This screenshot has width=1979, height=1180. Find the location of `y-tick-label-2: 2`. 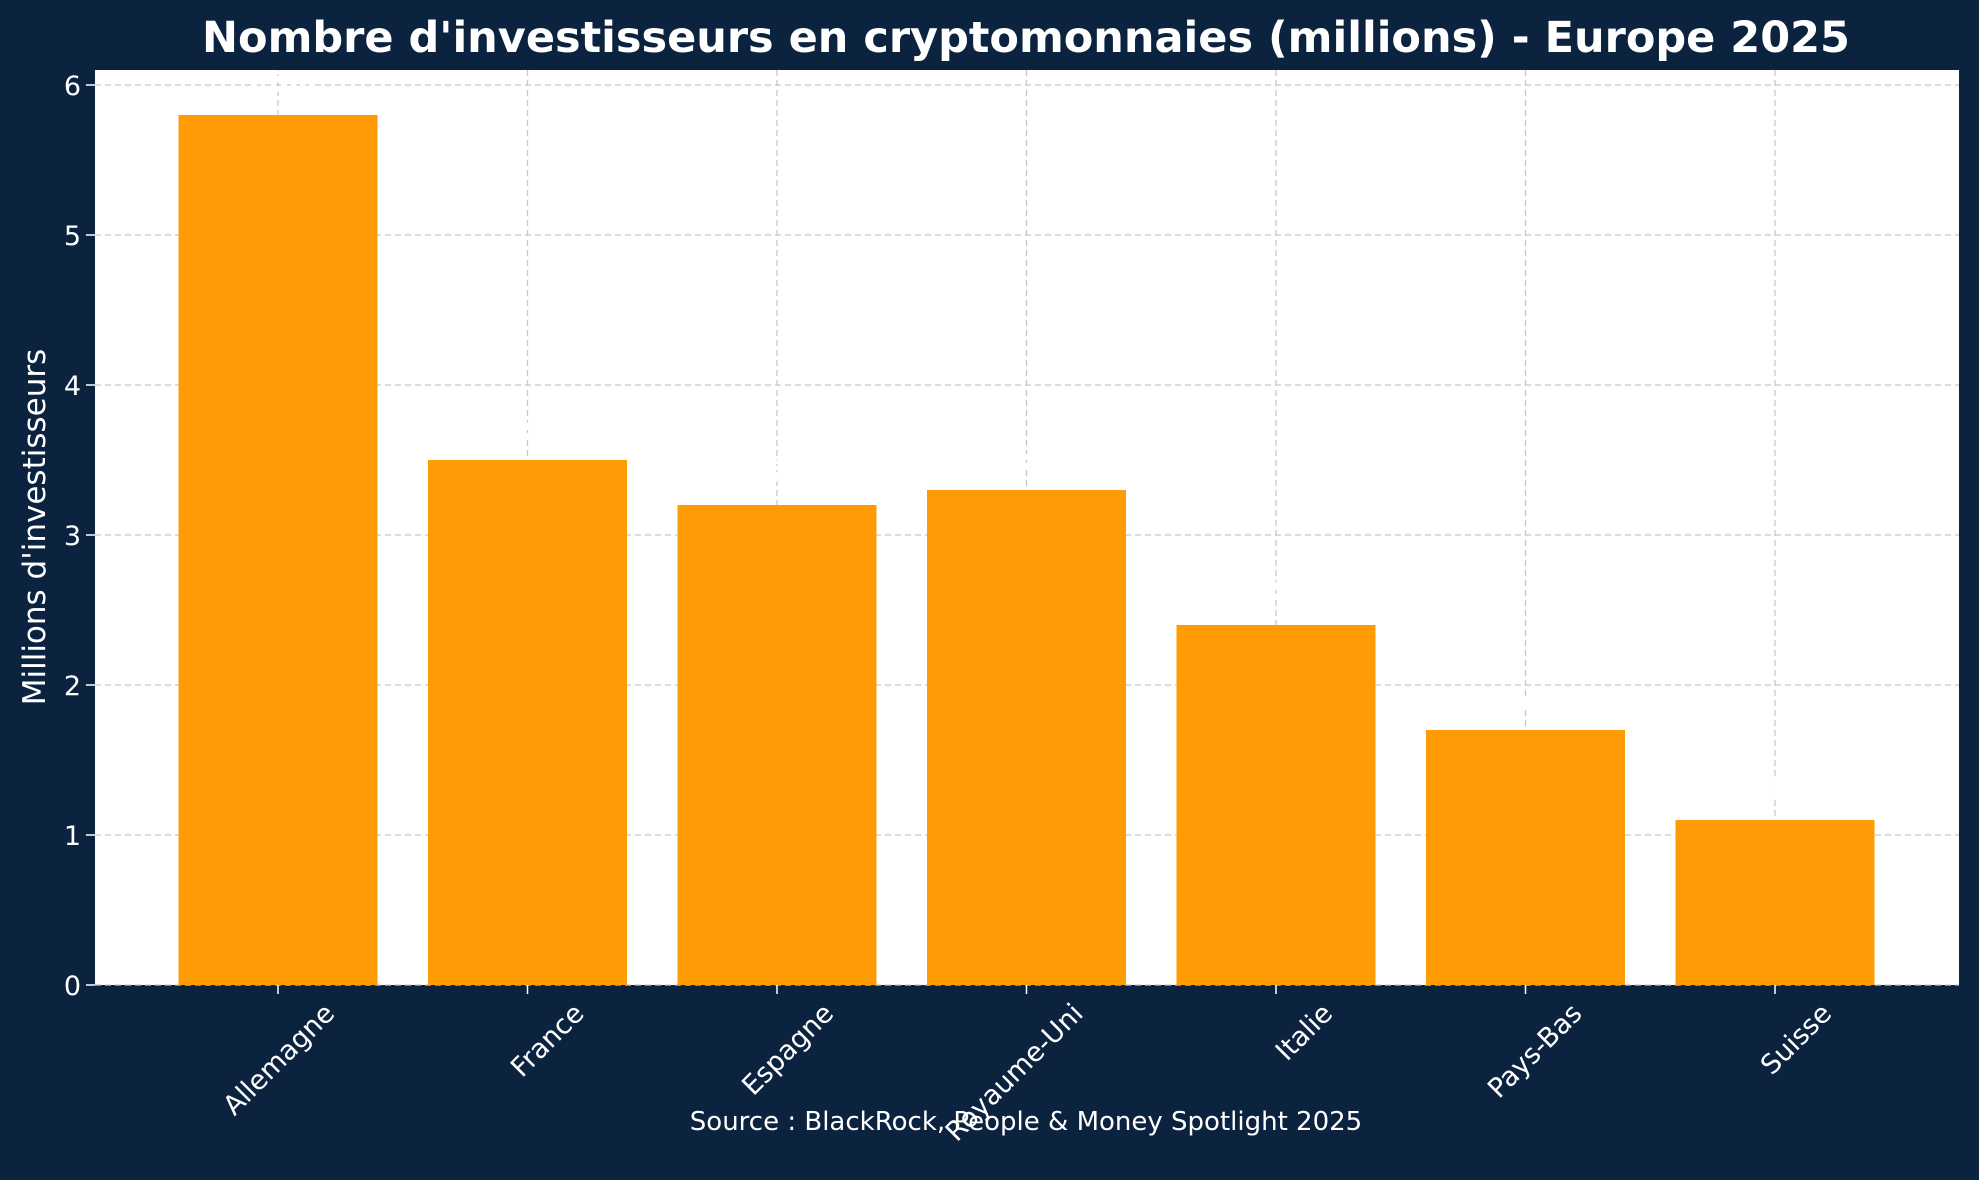

y-tick-label-2: 2 is located at coordinates (72, 686).